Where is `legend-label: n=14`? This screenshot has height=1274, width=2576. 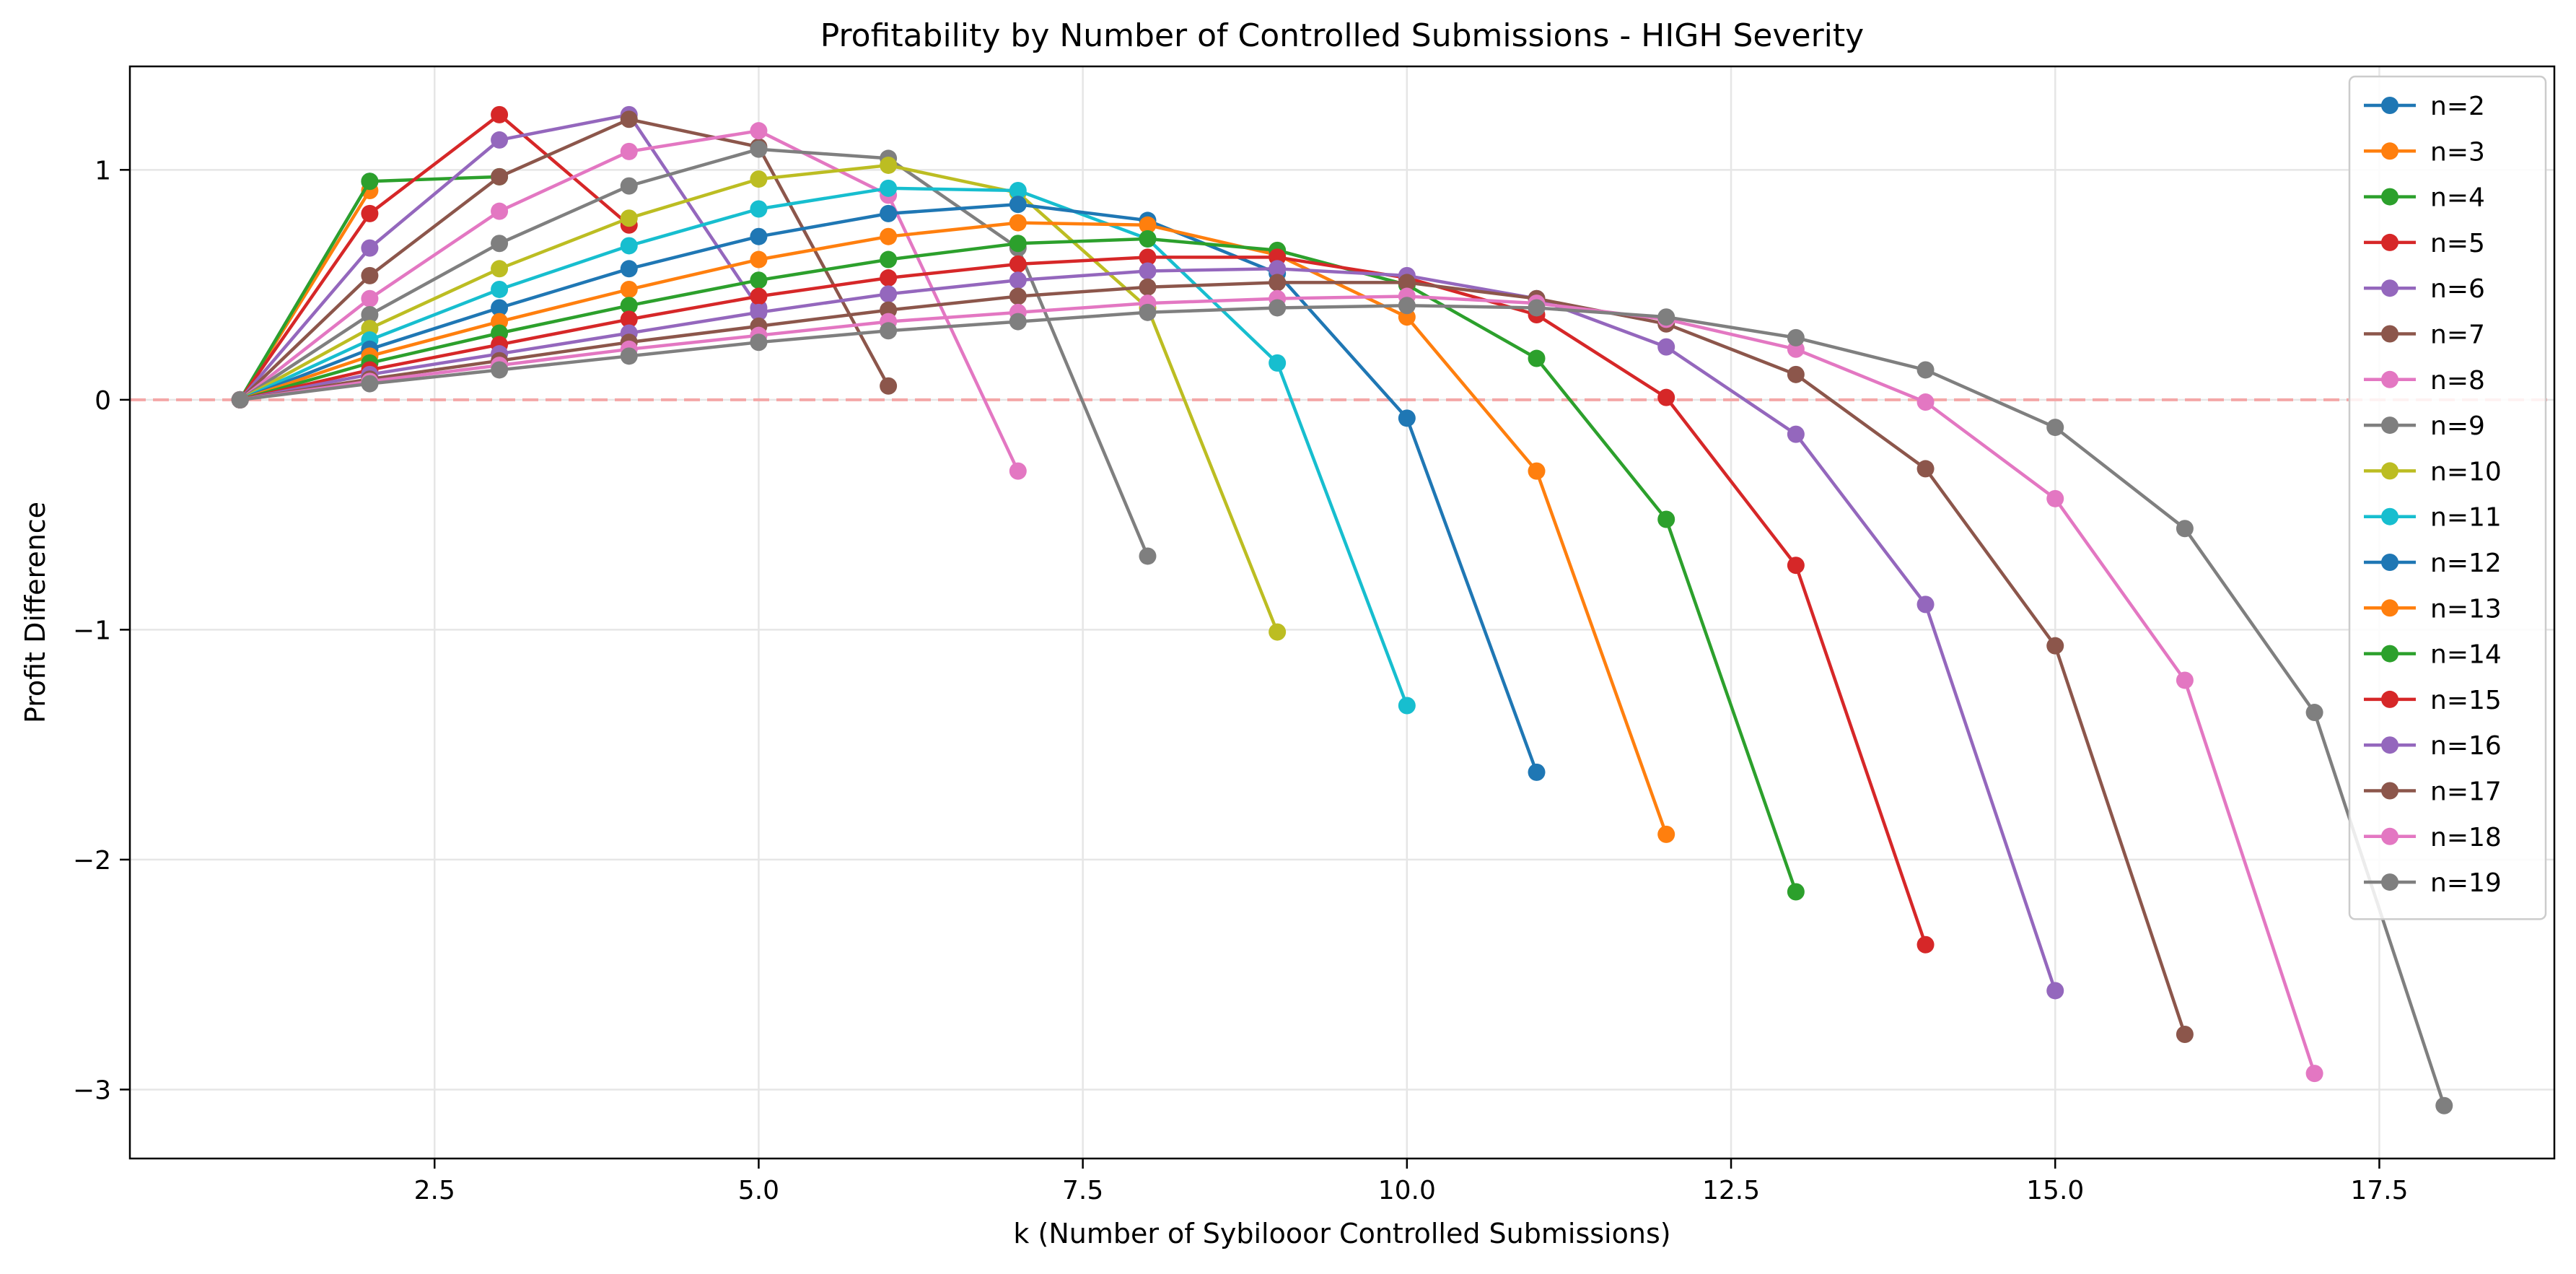
legend-label: n=14 is located at coordinates (2466, 655).